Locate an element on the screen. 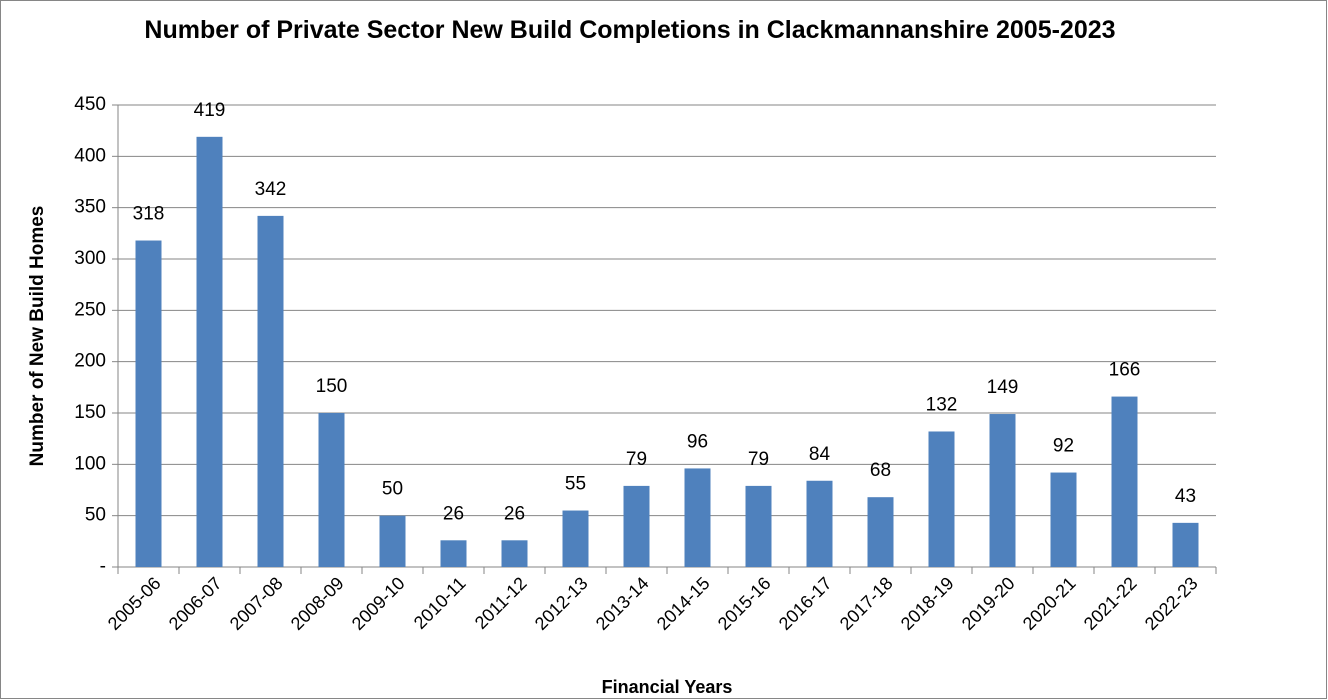  data-label: 318 is located at coordinates (149, 214).